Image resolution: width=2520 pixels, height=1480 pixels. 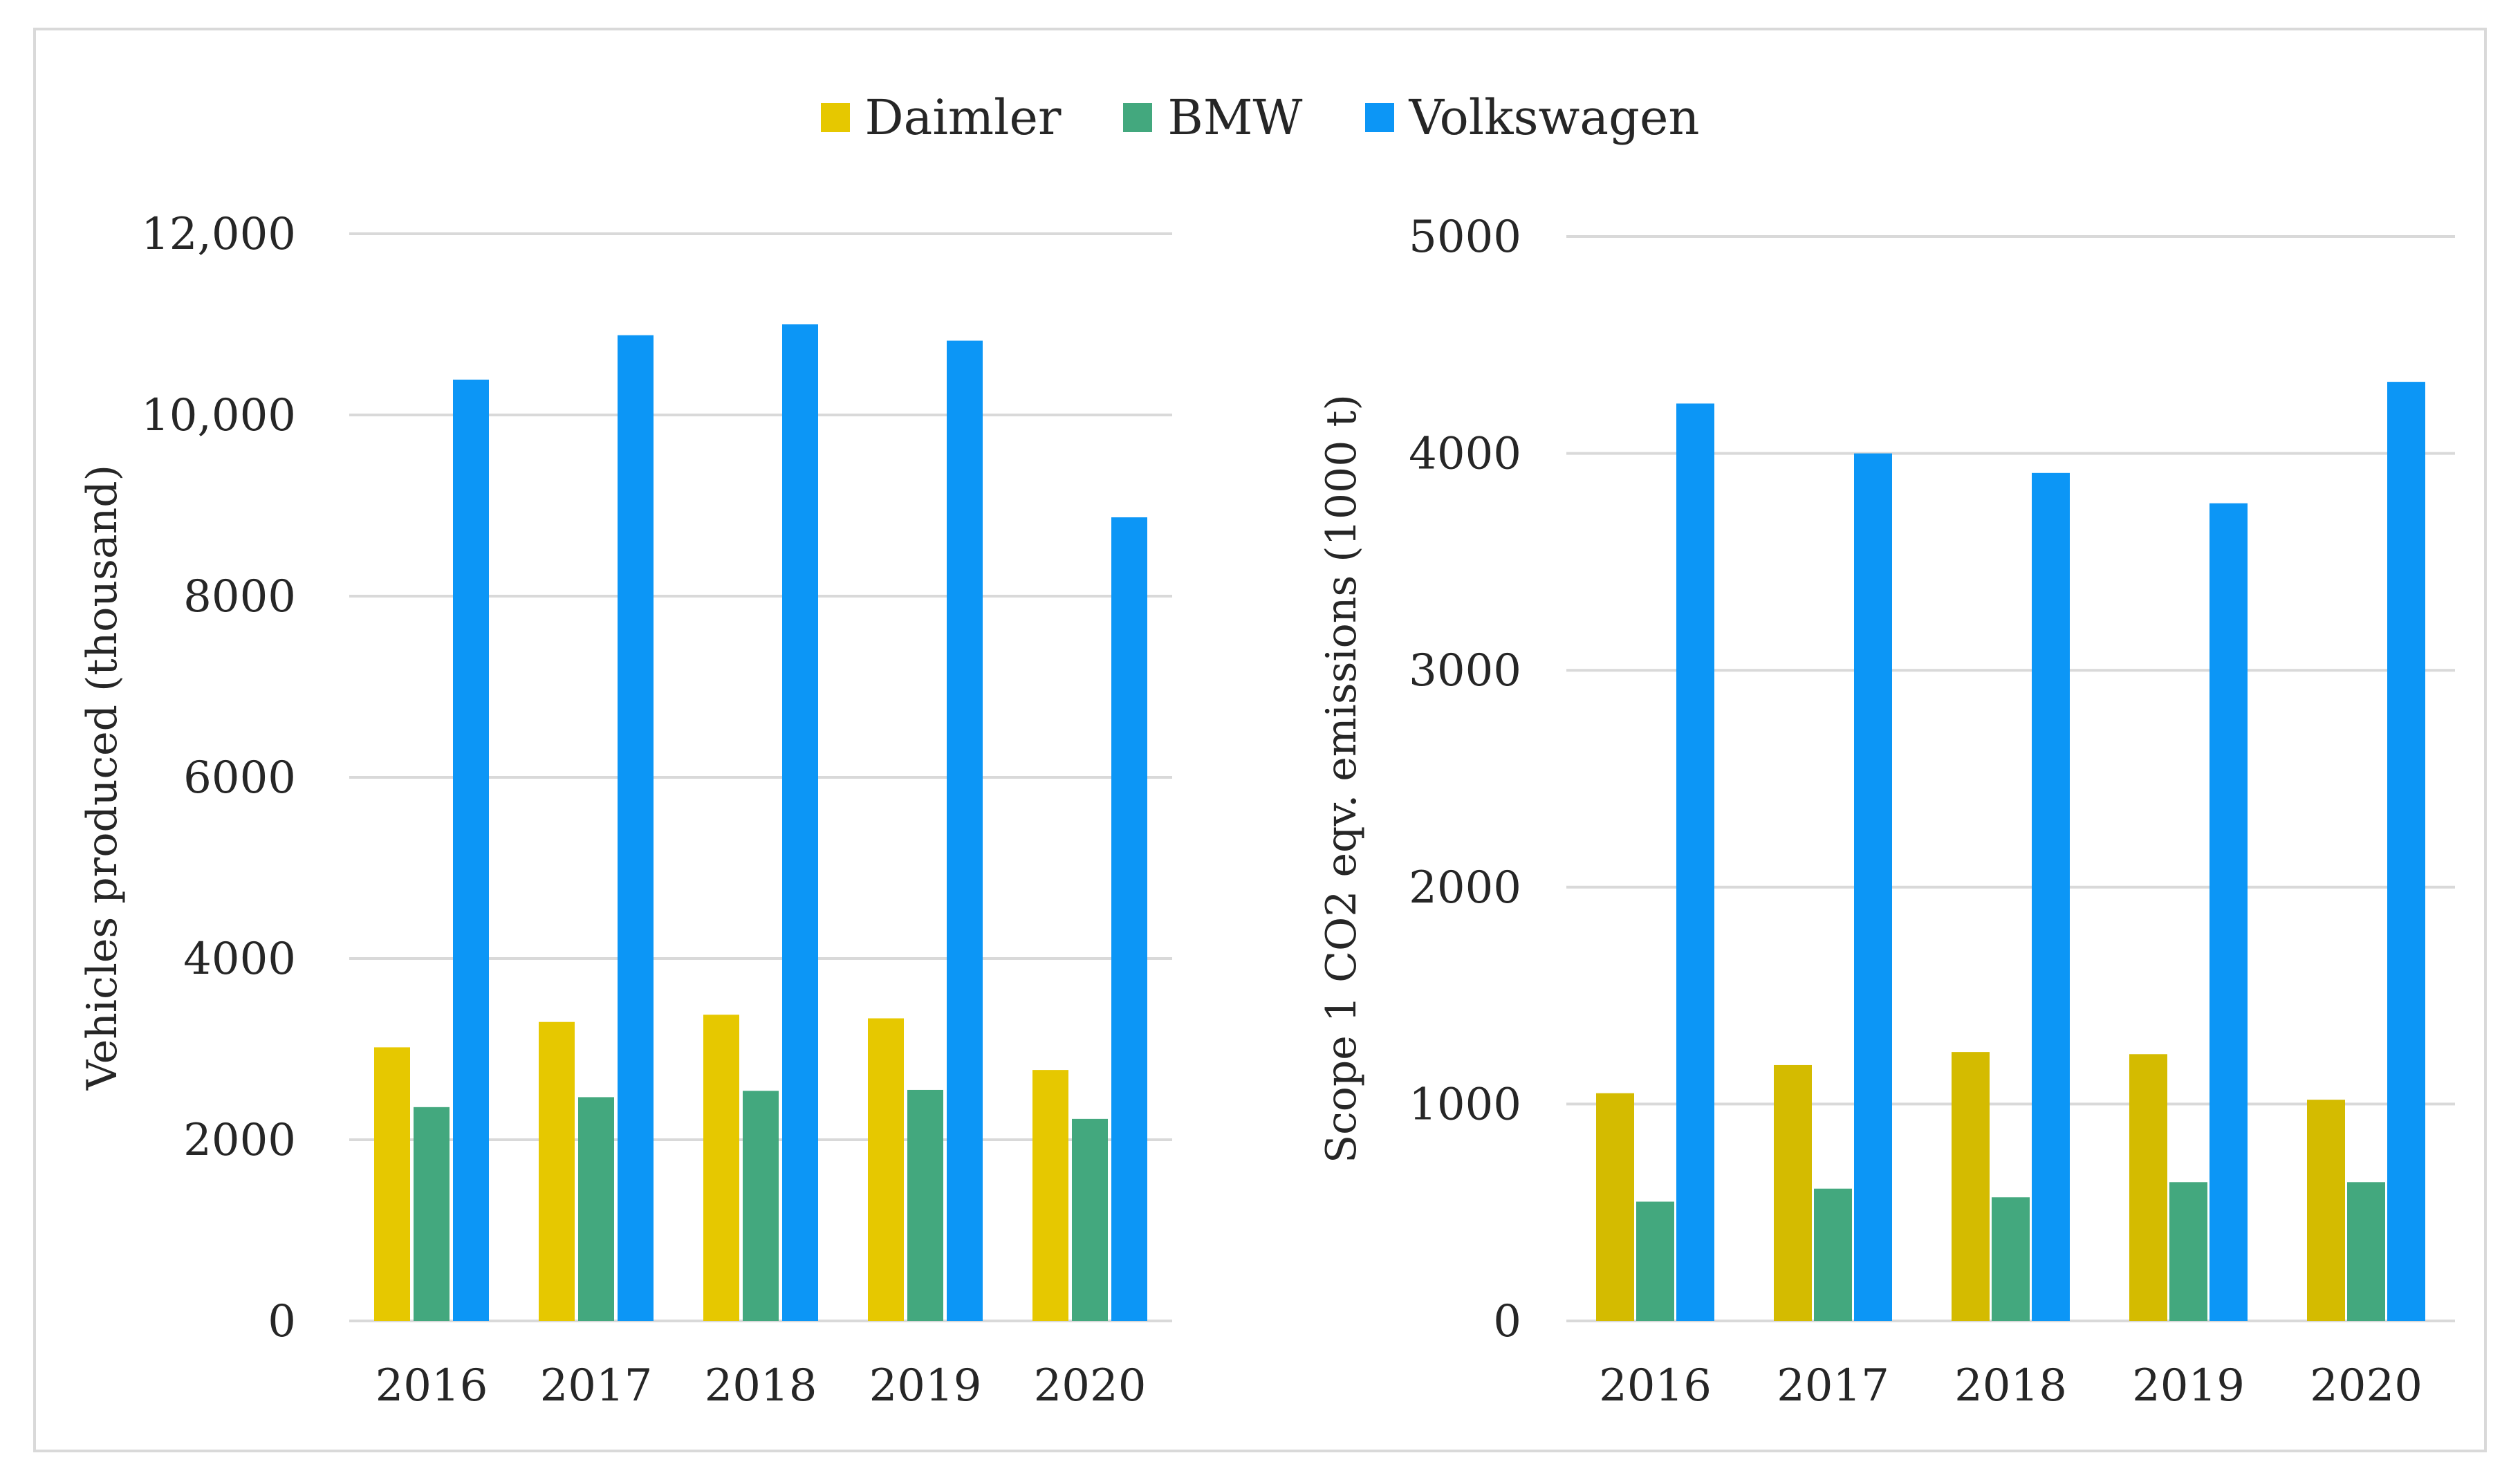 I want to click on legend-item-daimler: Daimler, so click(x=941, y=118).